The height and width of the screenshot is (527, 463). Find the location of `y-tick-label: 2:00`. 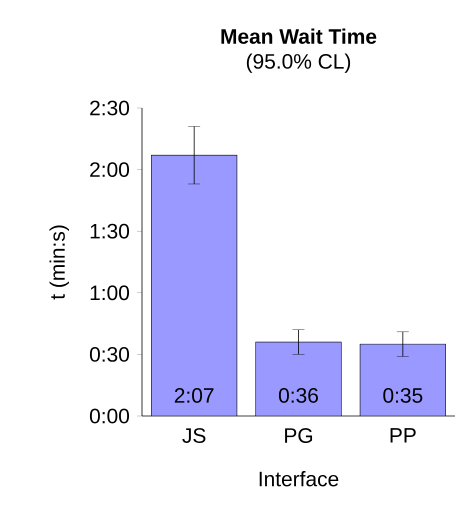

y-tick-label: 2:00 is located at coordinates (110, 170).